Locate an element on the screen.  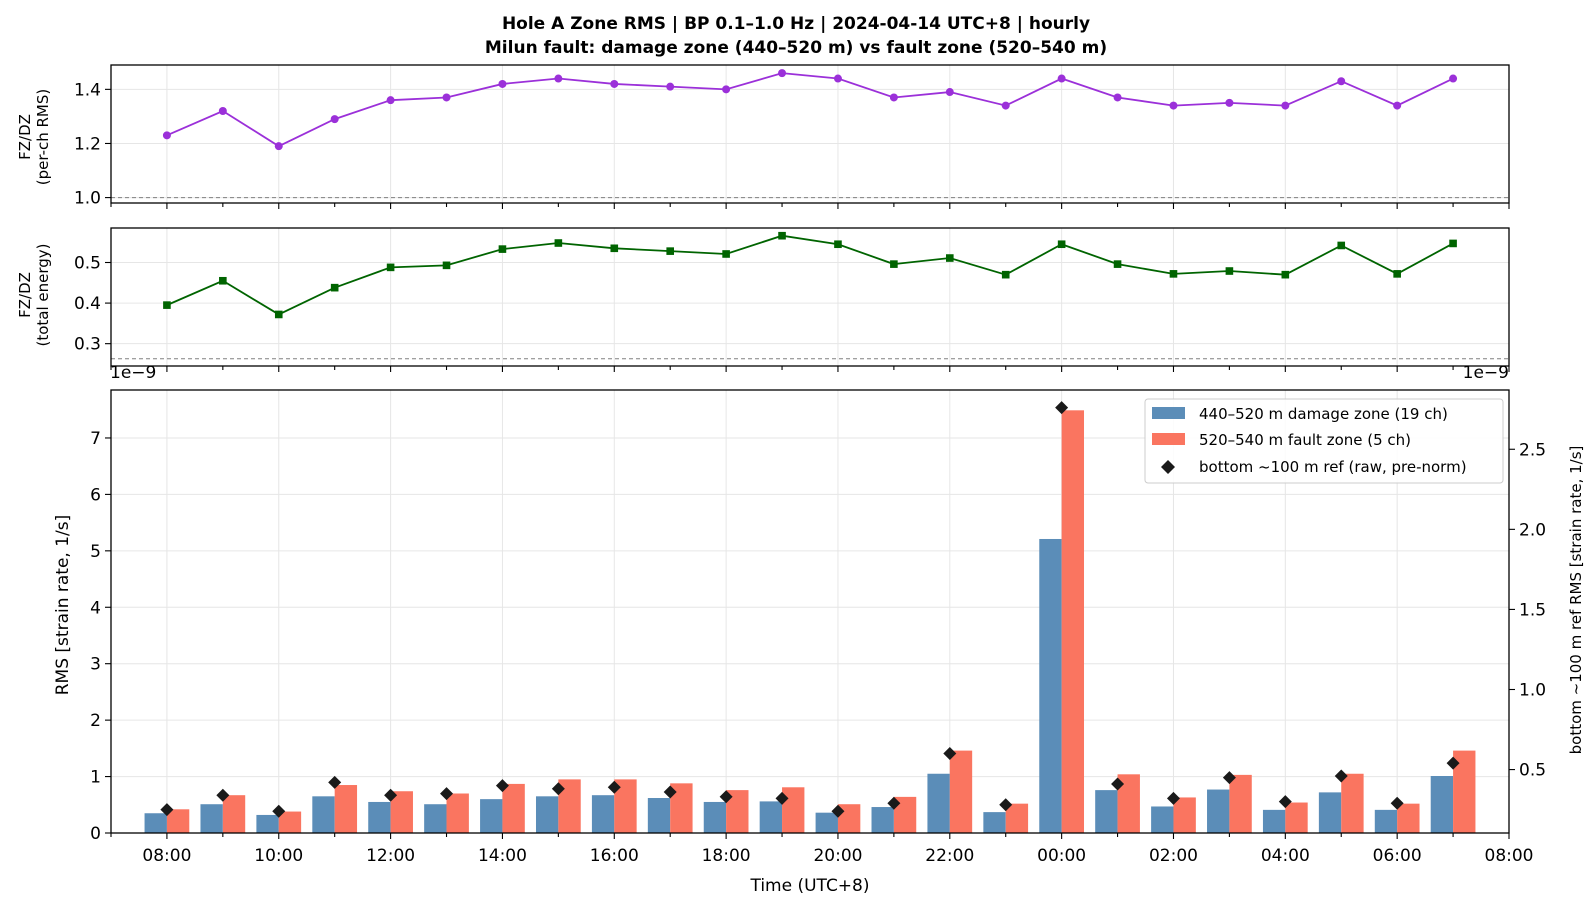
panel3-ytick-label: 3 is located at coordinates (95, 665).